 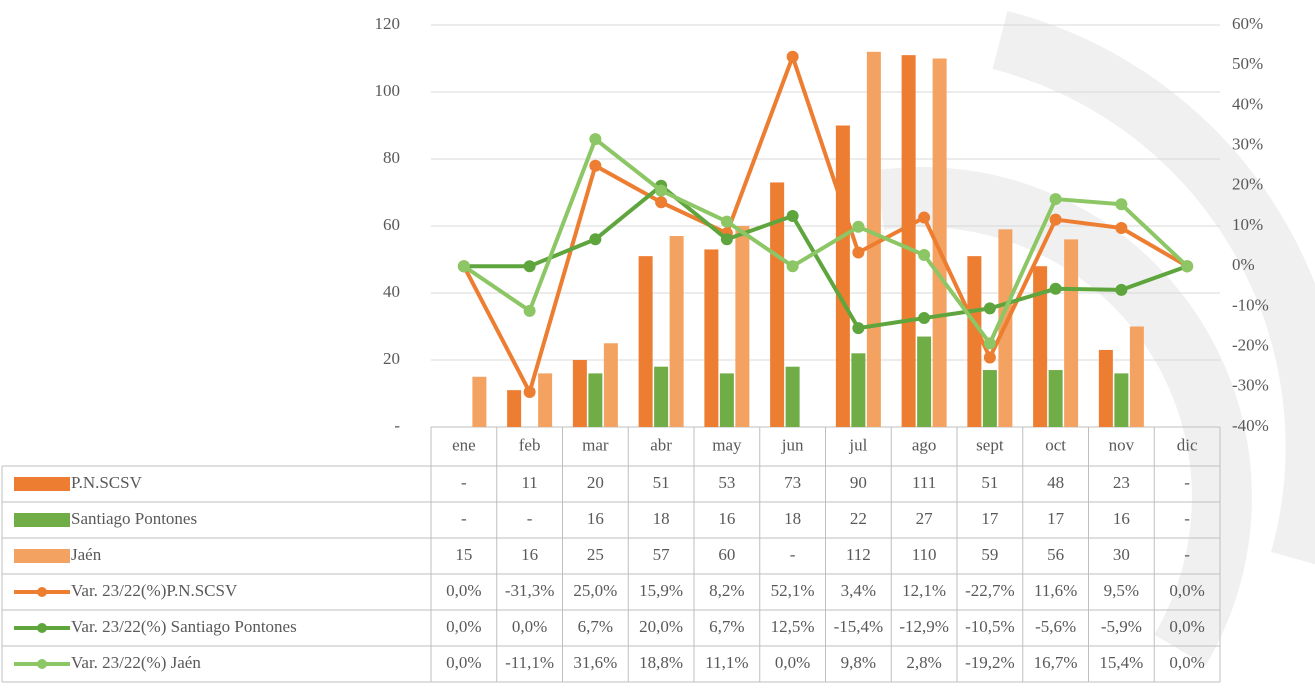 I want to click on table-cell: -22,7%, so click(x=990, y=590).